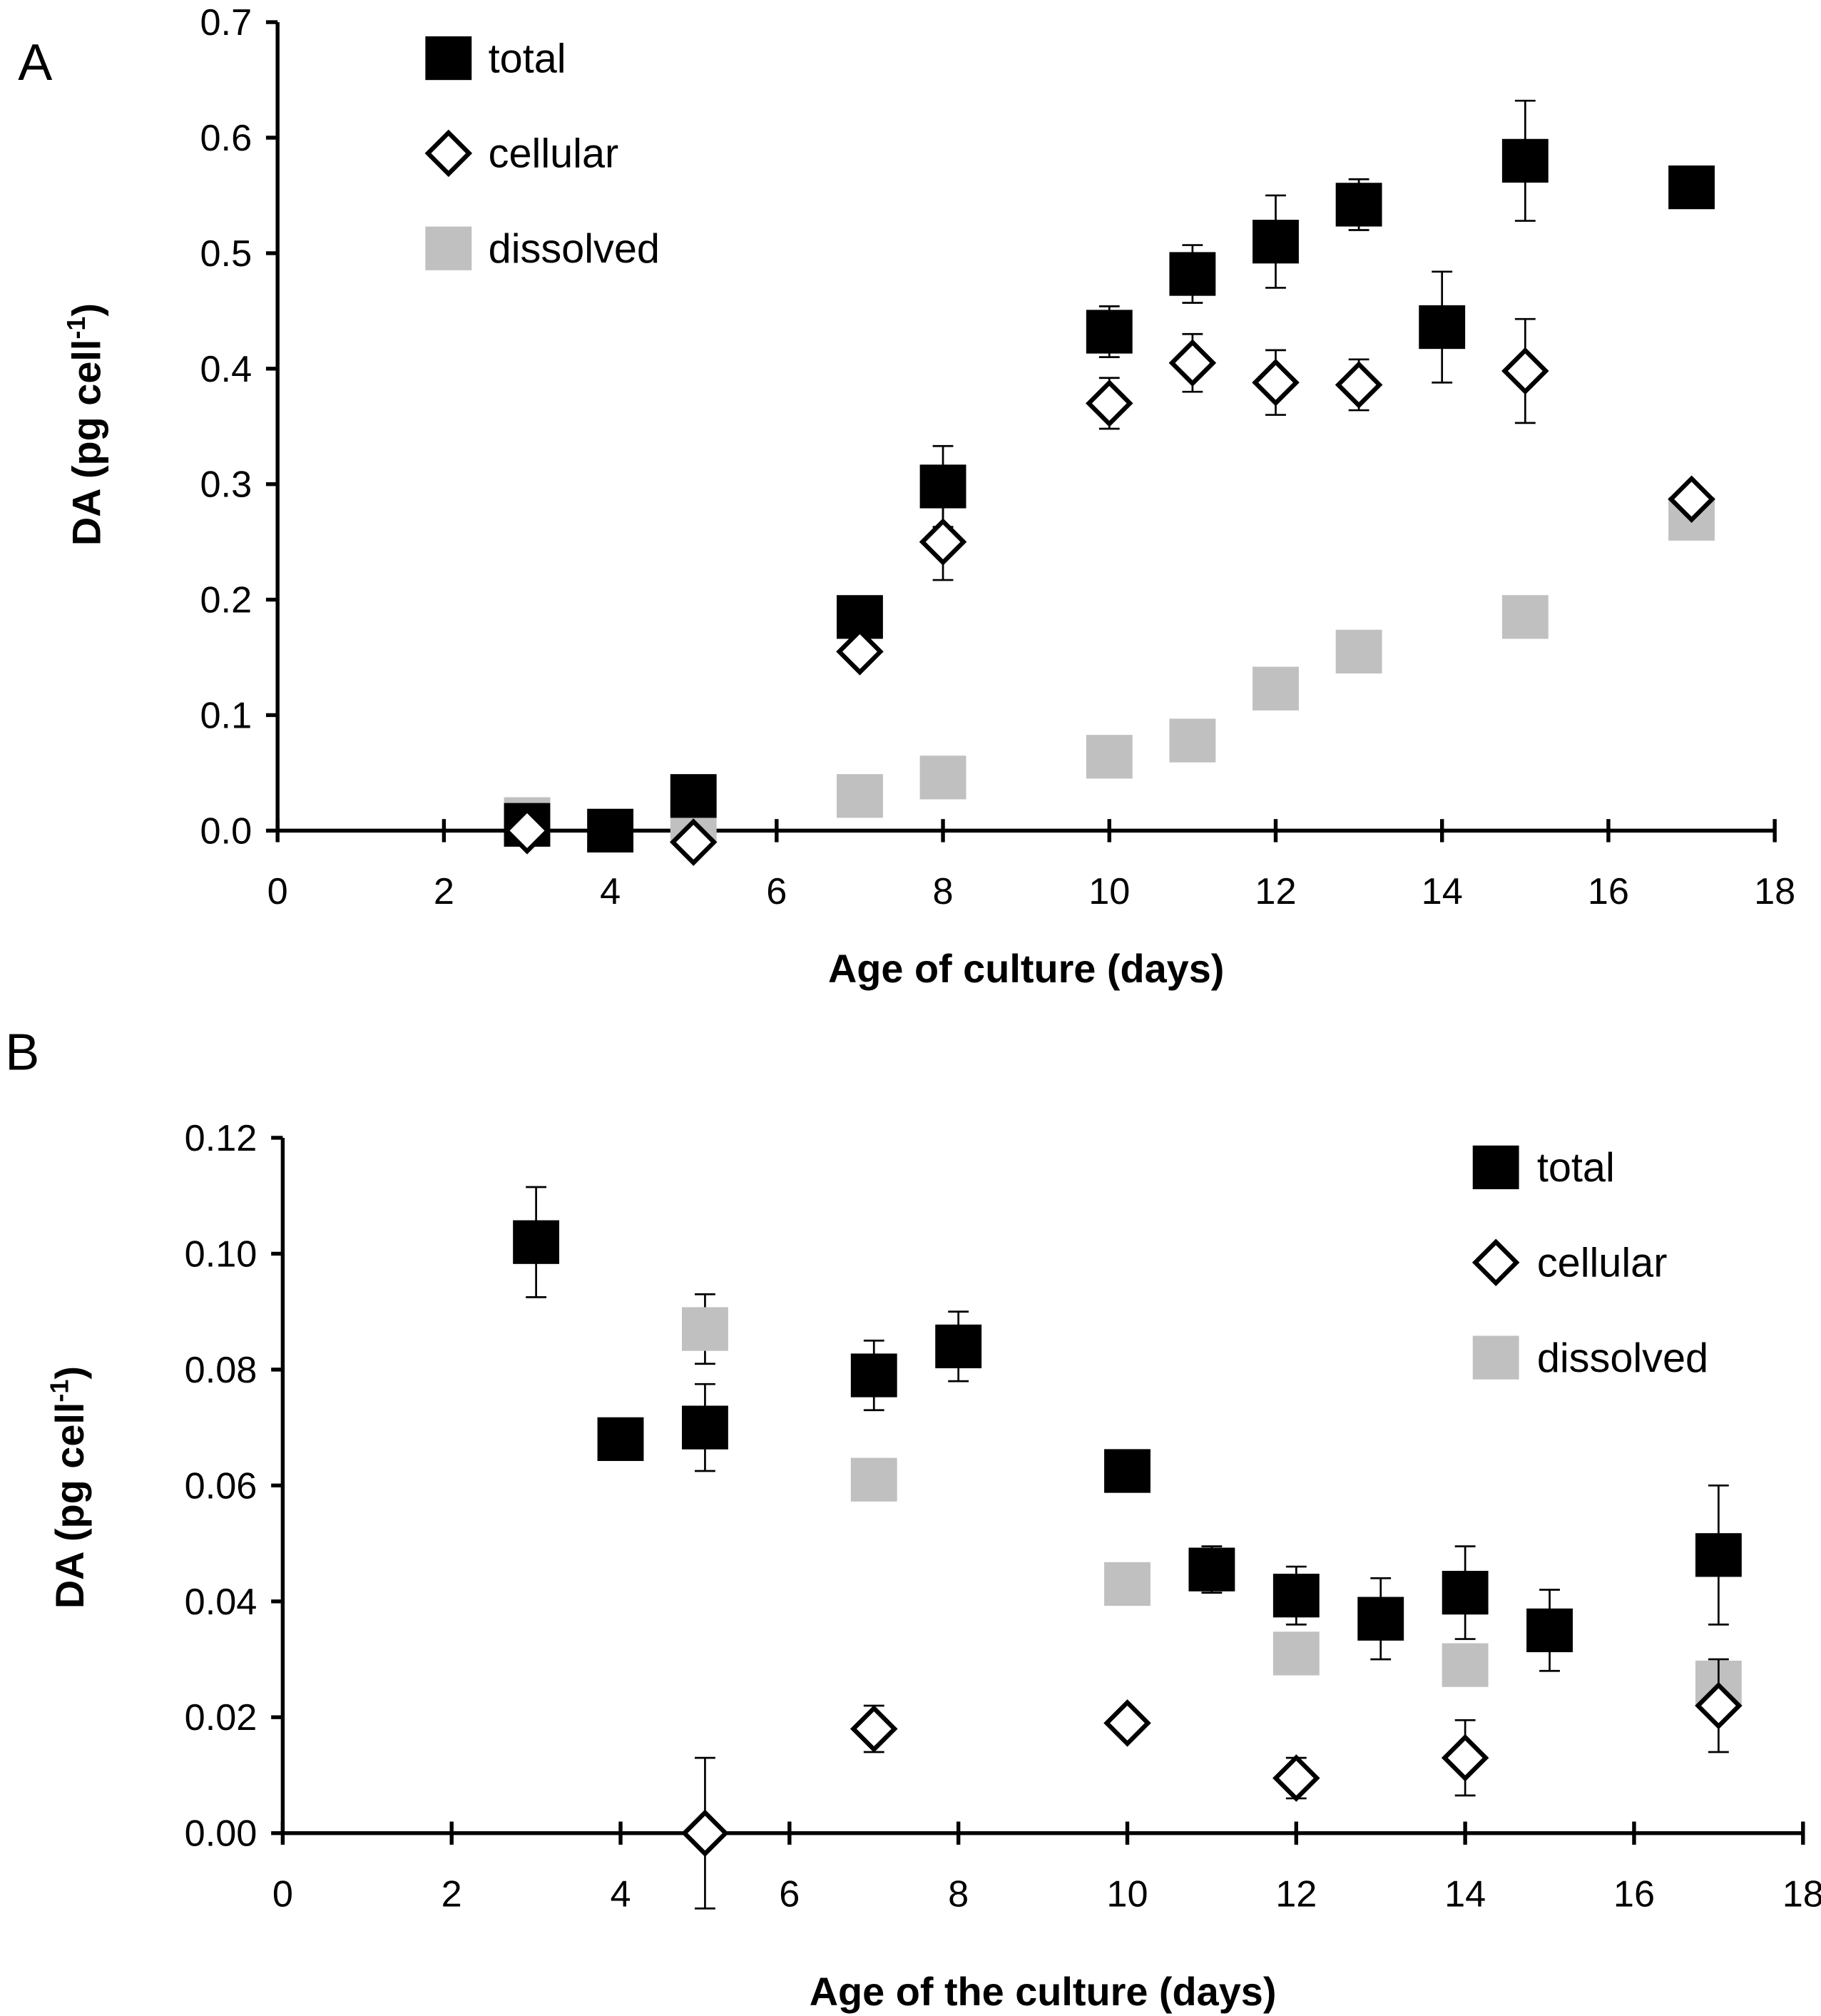  What do you see at coordinates (221, 1254) in the screenshot?
I see `y-tick-label: 0.10` at bounding box center [221, 1254].